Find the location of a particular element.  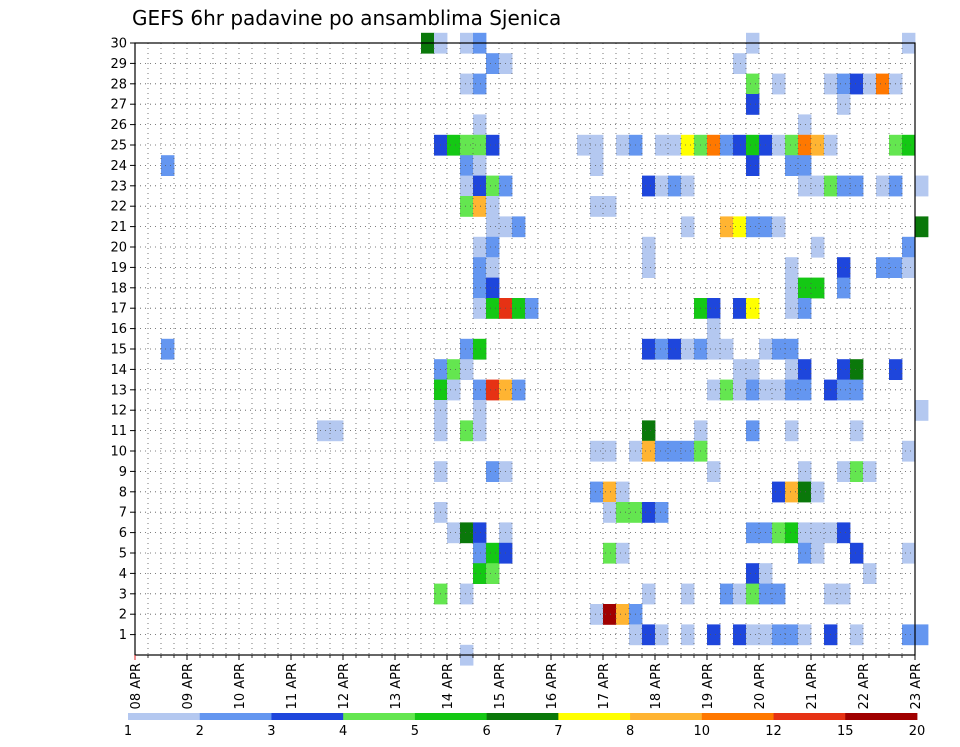

x-tick-label: 08 APR is located at coordinates (136, 686).